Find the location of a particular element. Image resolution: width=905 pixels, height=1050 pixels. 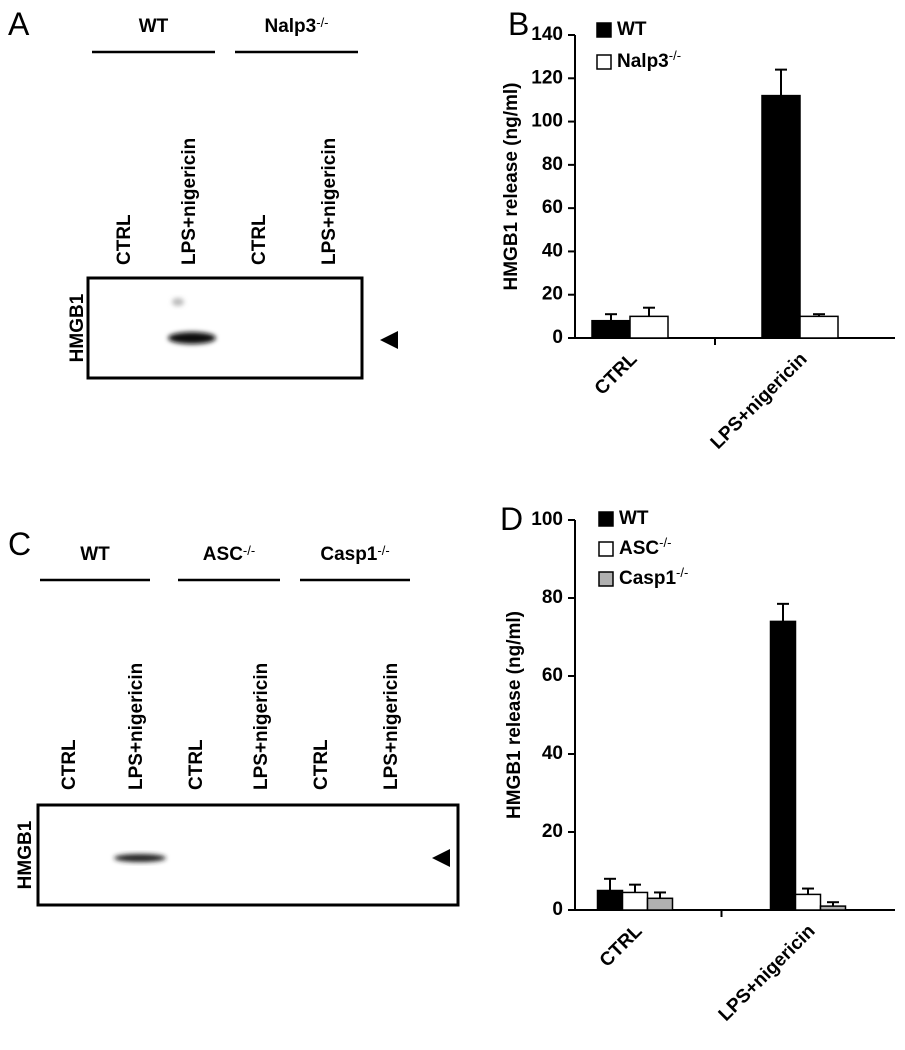

panel-label: A is located at coordinates (19, 24).